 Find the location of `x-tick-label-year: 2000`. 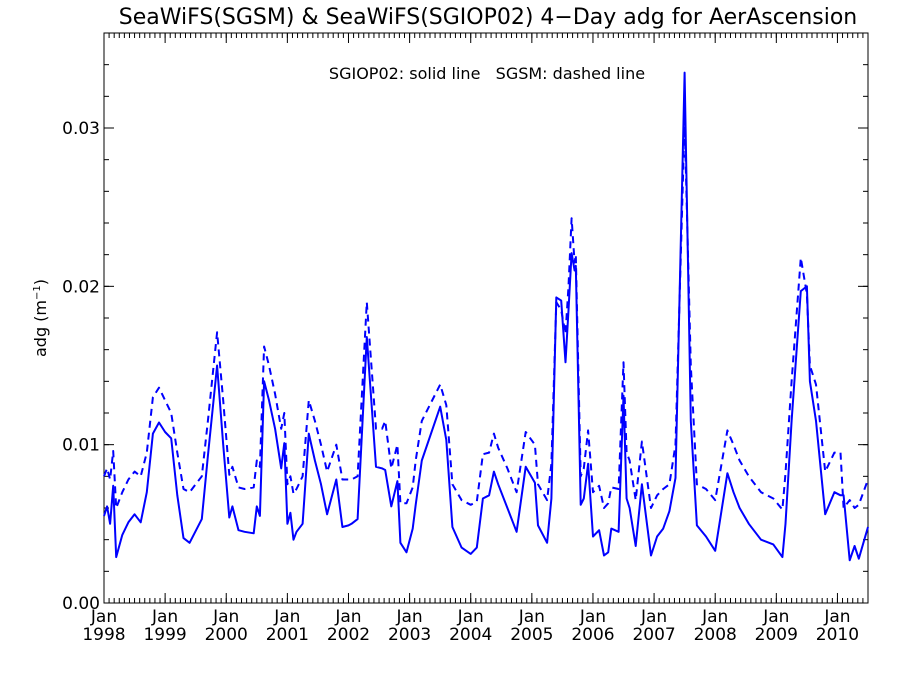

x-tick-label-year: 2000 is located at coordinates (226, 635).